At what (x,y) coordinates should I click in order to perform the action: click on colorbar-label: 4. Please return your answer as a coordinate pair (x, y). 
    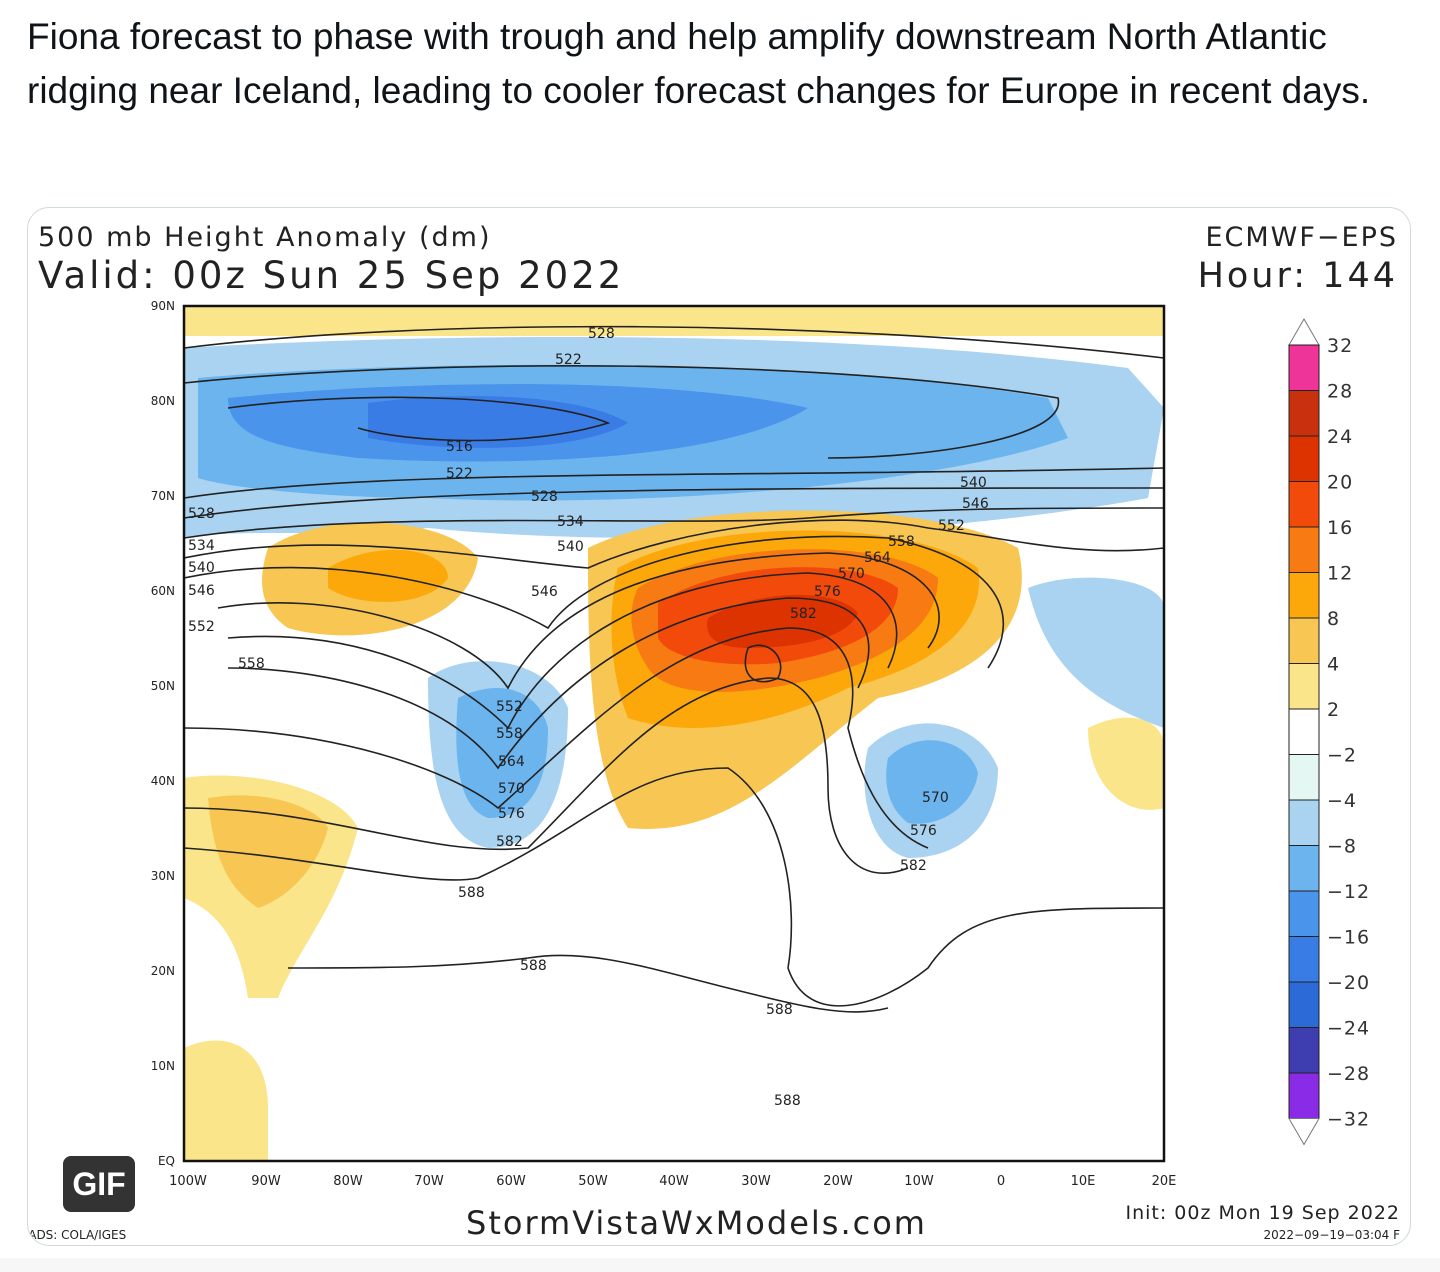
    Looking at the image, I should click on (1333, 665).